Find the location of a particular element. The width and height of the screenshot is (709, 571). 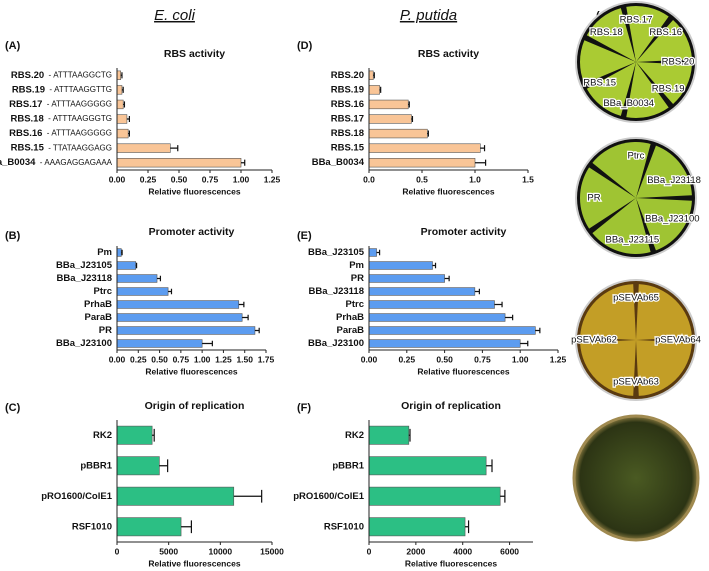

x-tick-label: 6000 is located at coordinates (509, 551).